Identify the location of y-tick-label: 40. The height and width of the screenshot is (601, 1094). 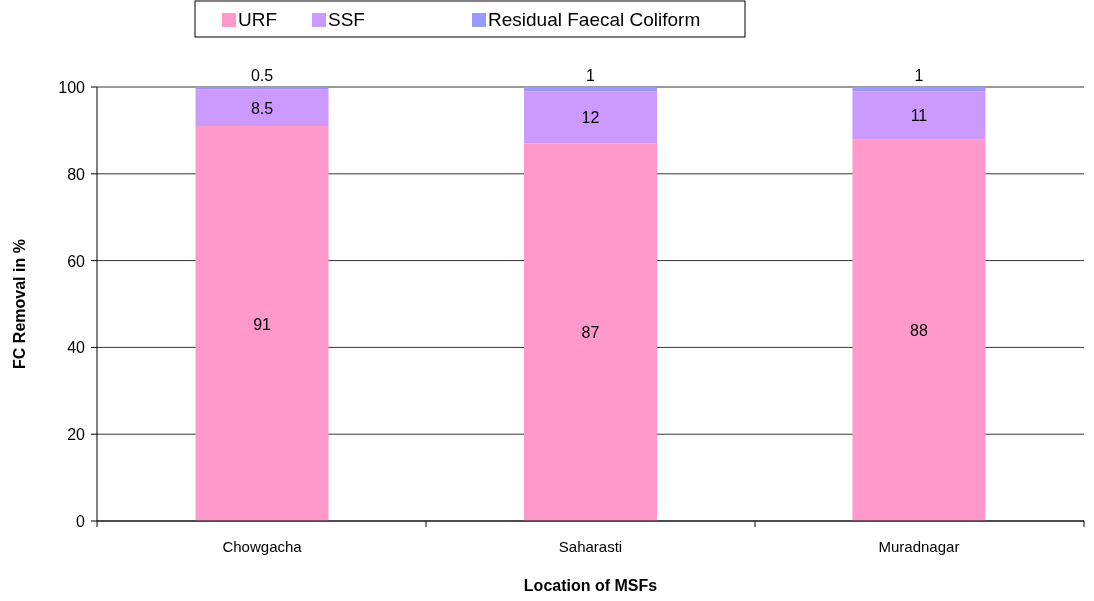
(76, 348).